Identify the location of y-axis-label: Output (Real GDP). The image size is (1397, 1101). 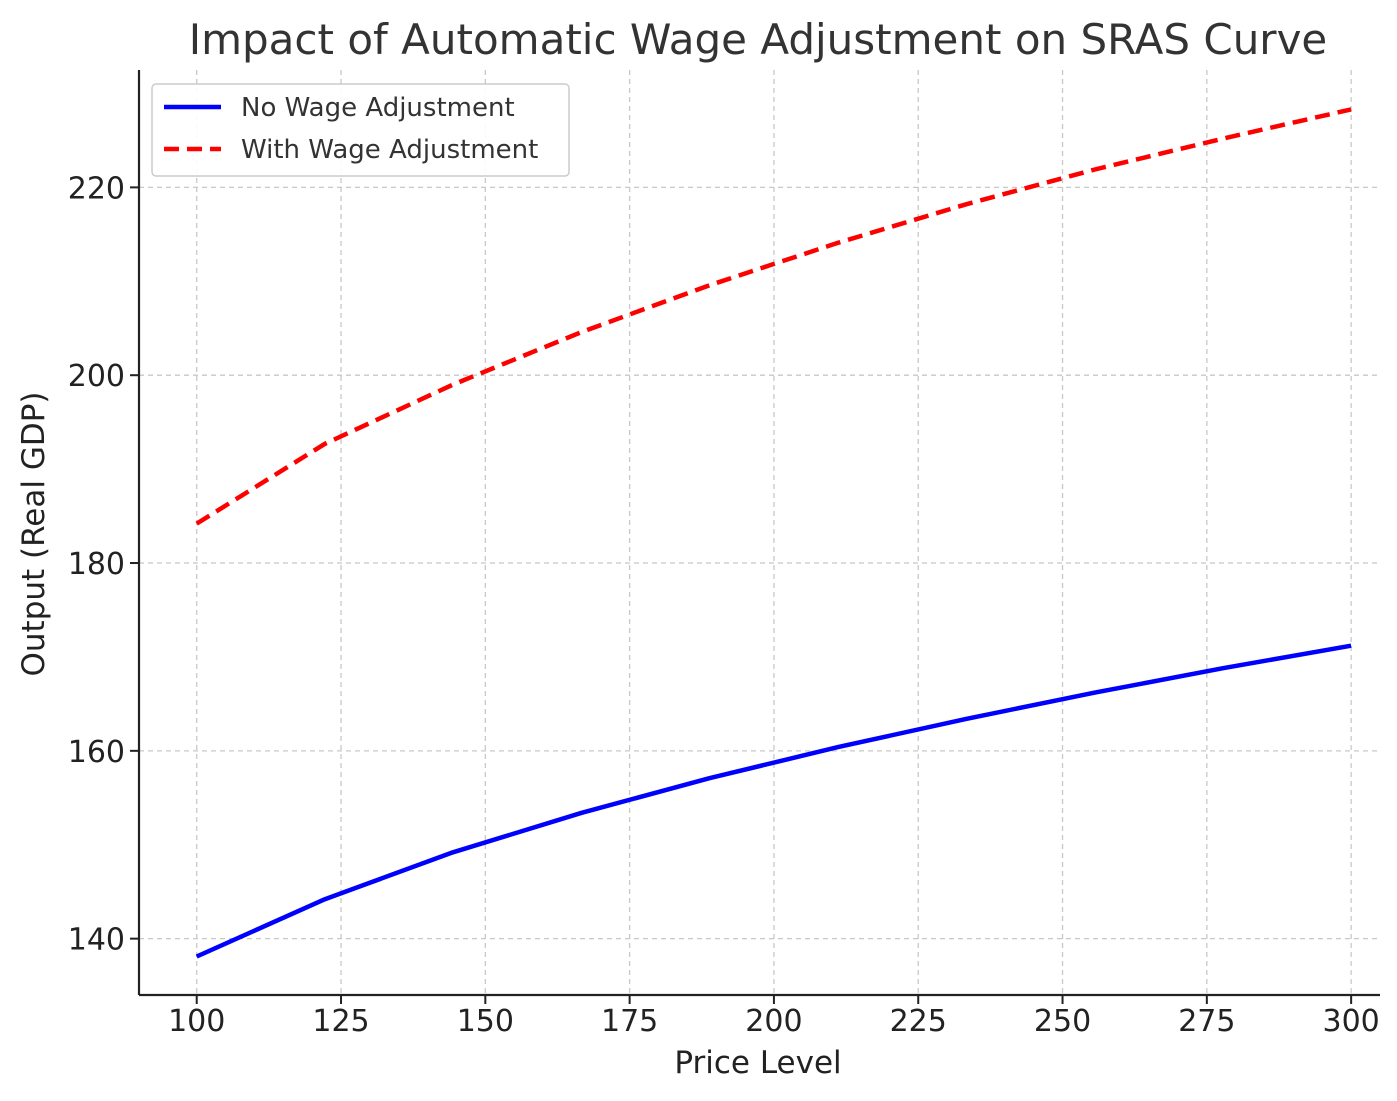
(34, 534).